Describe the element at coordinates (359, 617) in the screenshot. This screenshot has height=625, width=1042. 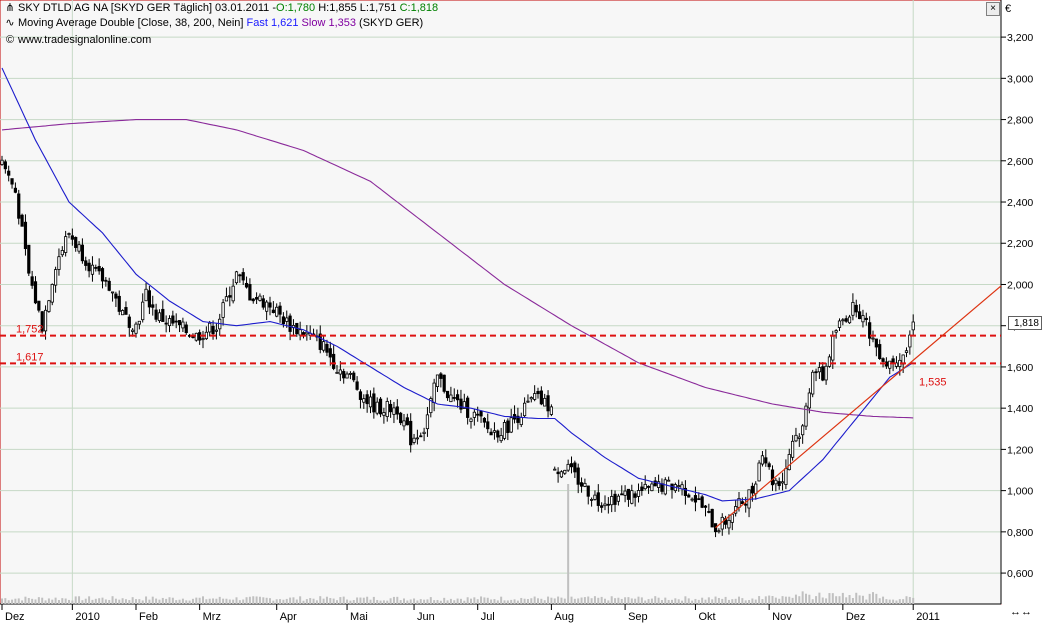
I see `x-tick-label: Mai` at that location.